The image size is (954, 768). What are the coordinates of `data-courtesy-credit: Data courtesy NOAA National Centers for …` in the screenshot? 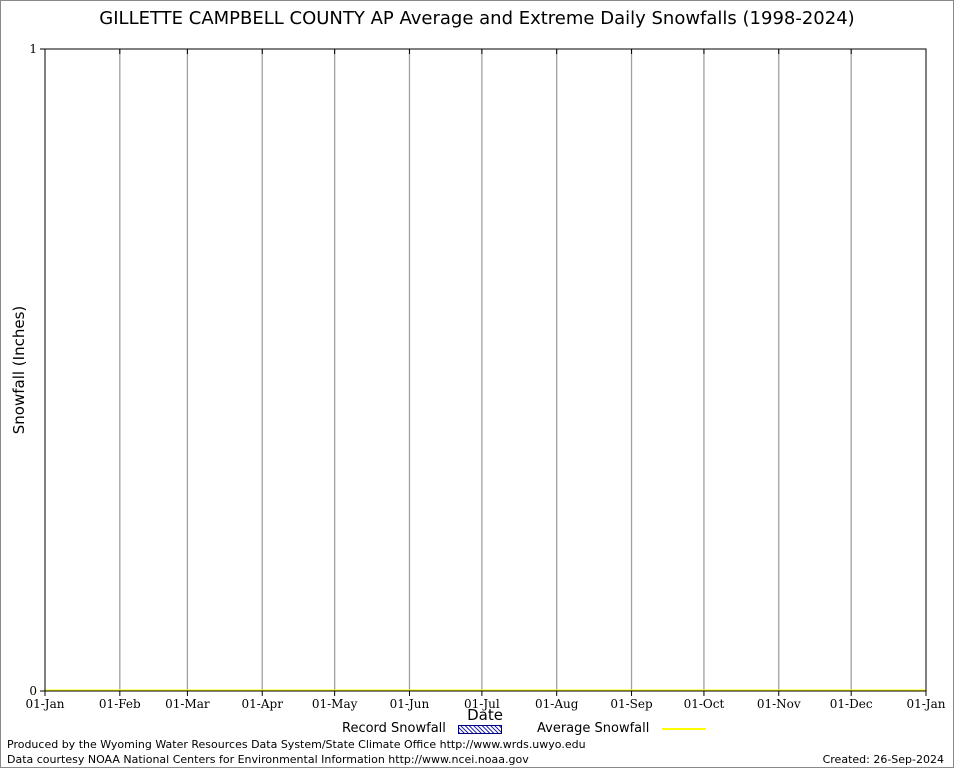 It's located at (268, 759).